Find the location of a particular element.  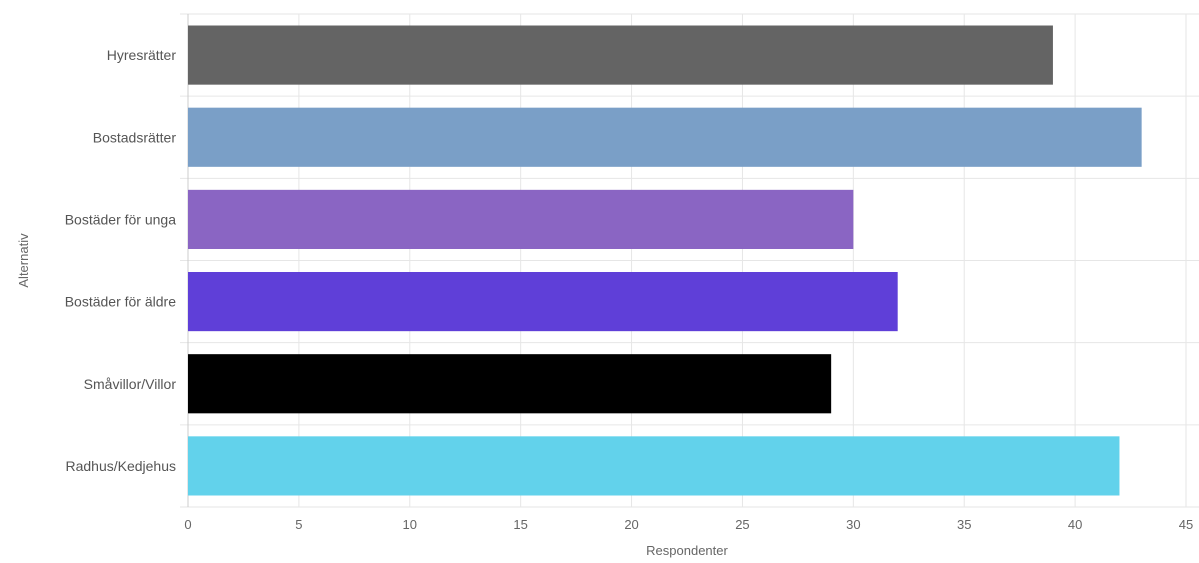

x-tick-label: 10 is located at coordinates (410, 524).